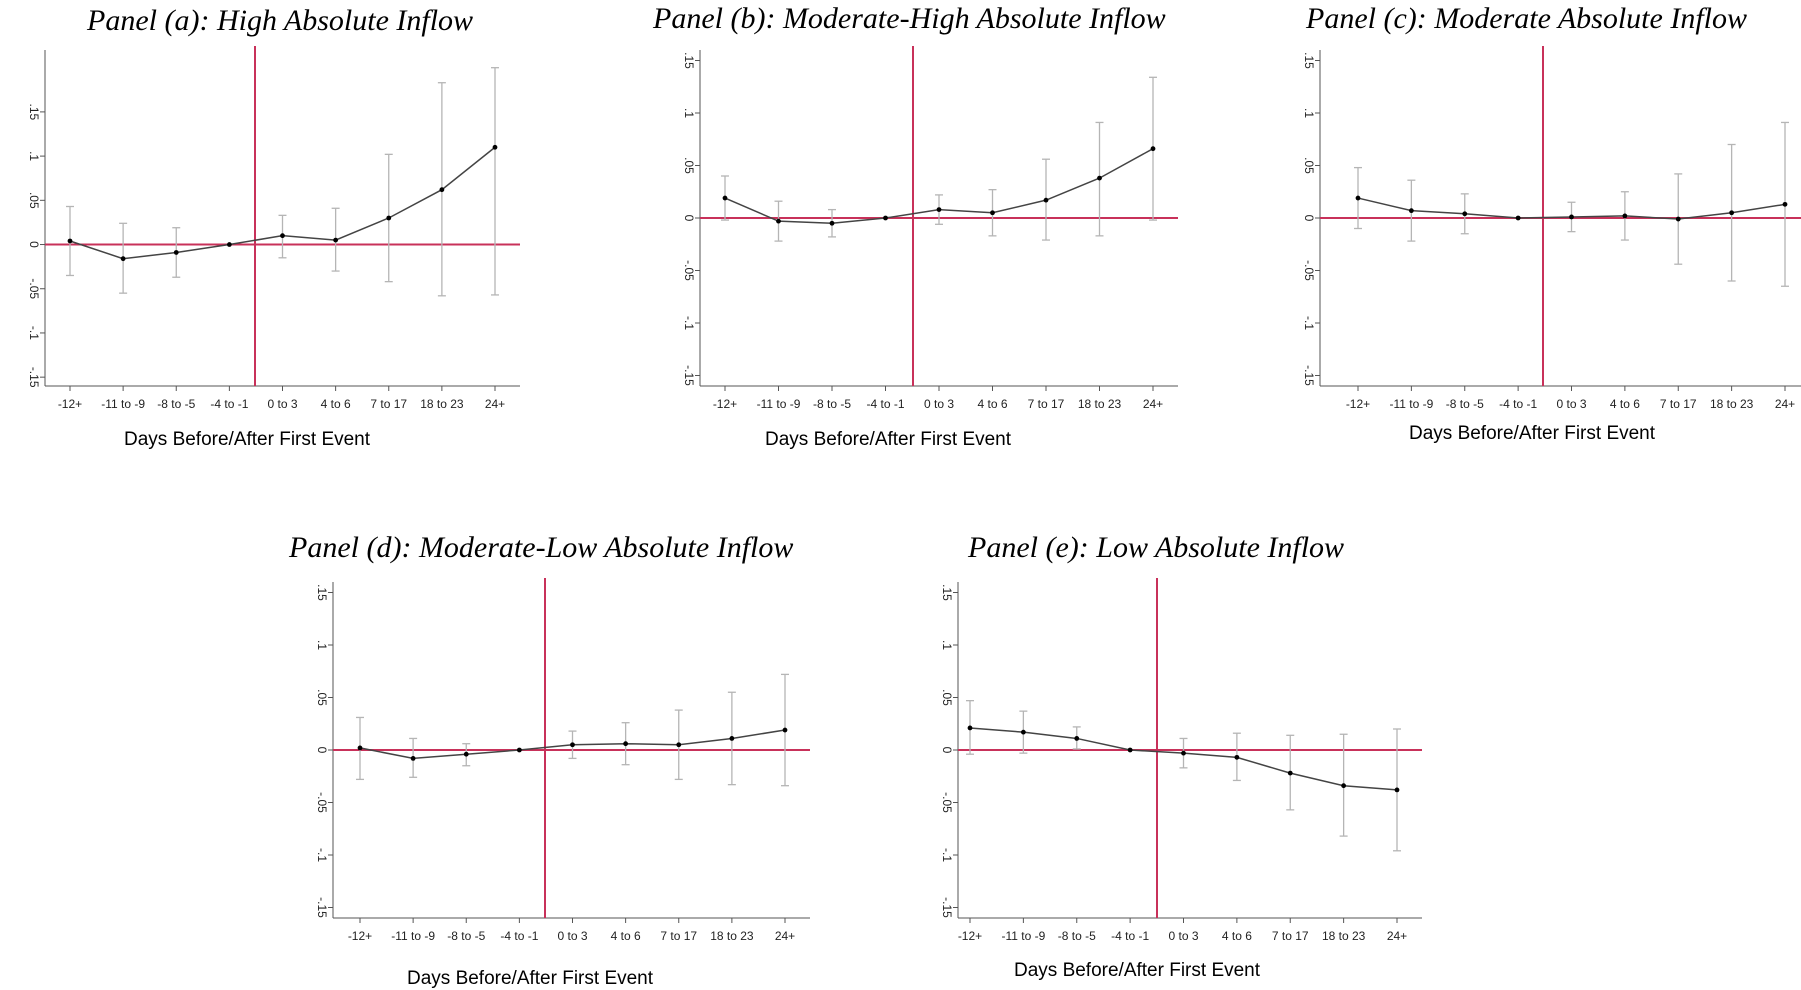 The width and height of the screenshot is (1801, 990). What do you see at coordinates (689, 323) in the screenshot?
I see `panel-b-y-tick-label: -.1` at bounding box center [689, 323].